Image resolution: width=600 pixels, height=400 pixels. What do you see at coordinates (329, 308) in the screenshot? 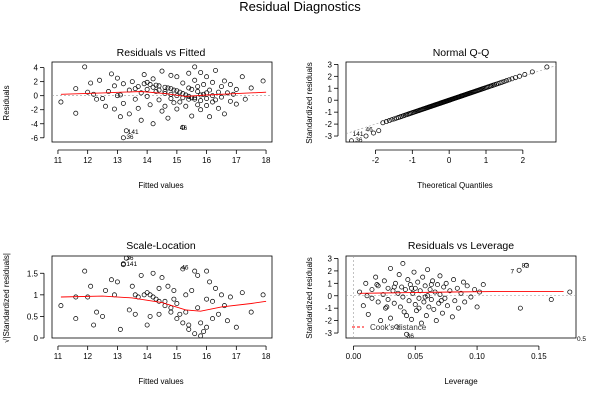
I see `y-tick-label: -1` at bounding box center [329, 308].